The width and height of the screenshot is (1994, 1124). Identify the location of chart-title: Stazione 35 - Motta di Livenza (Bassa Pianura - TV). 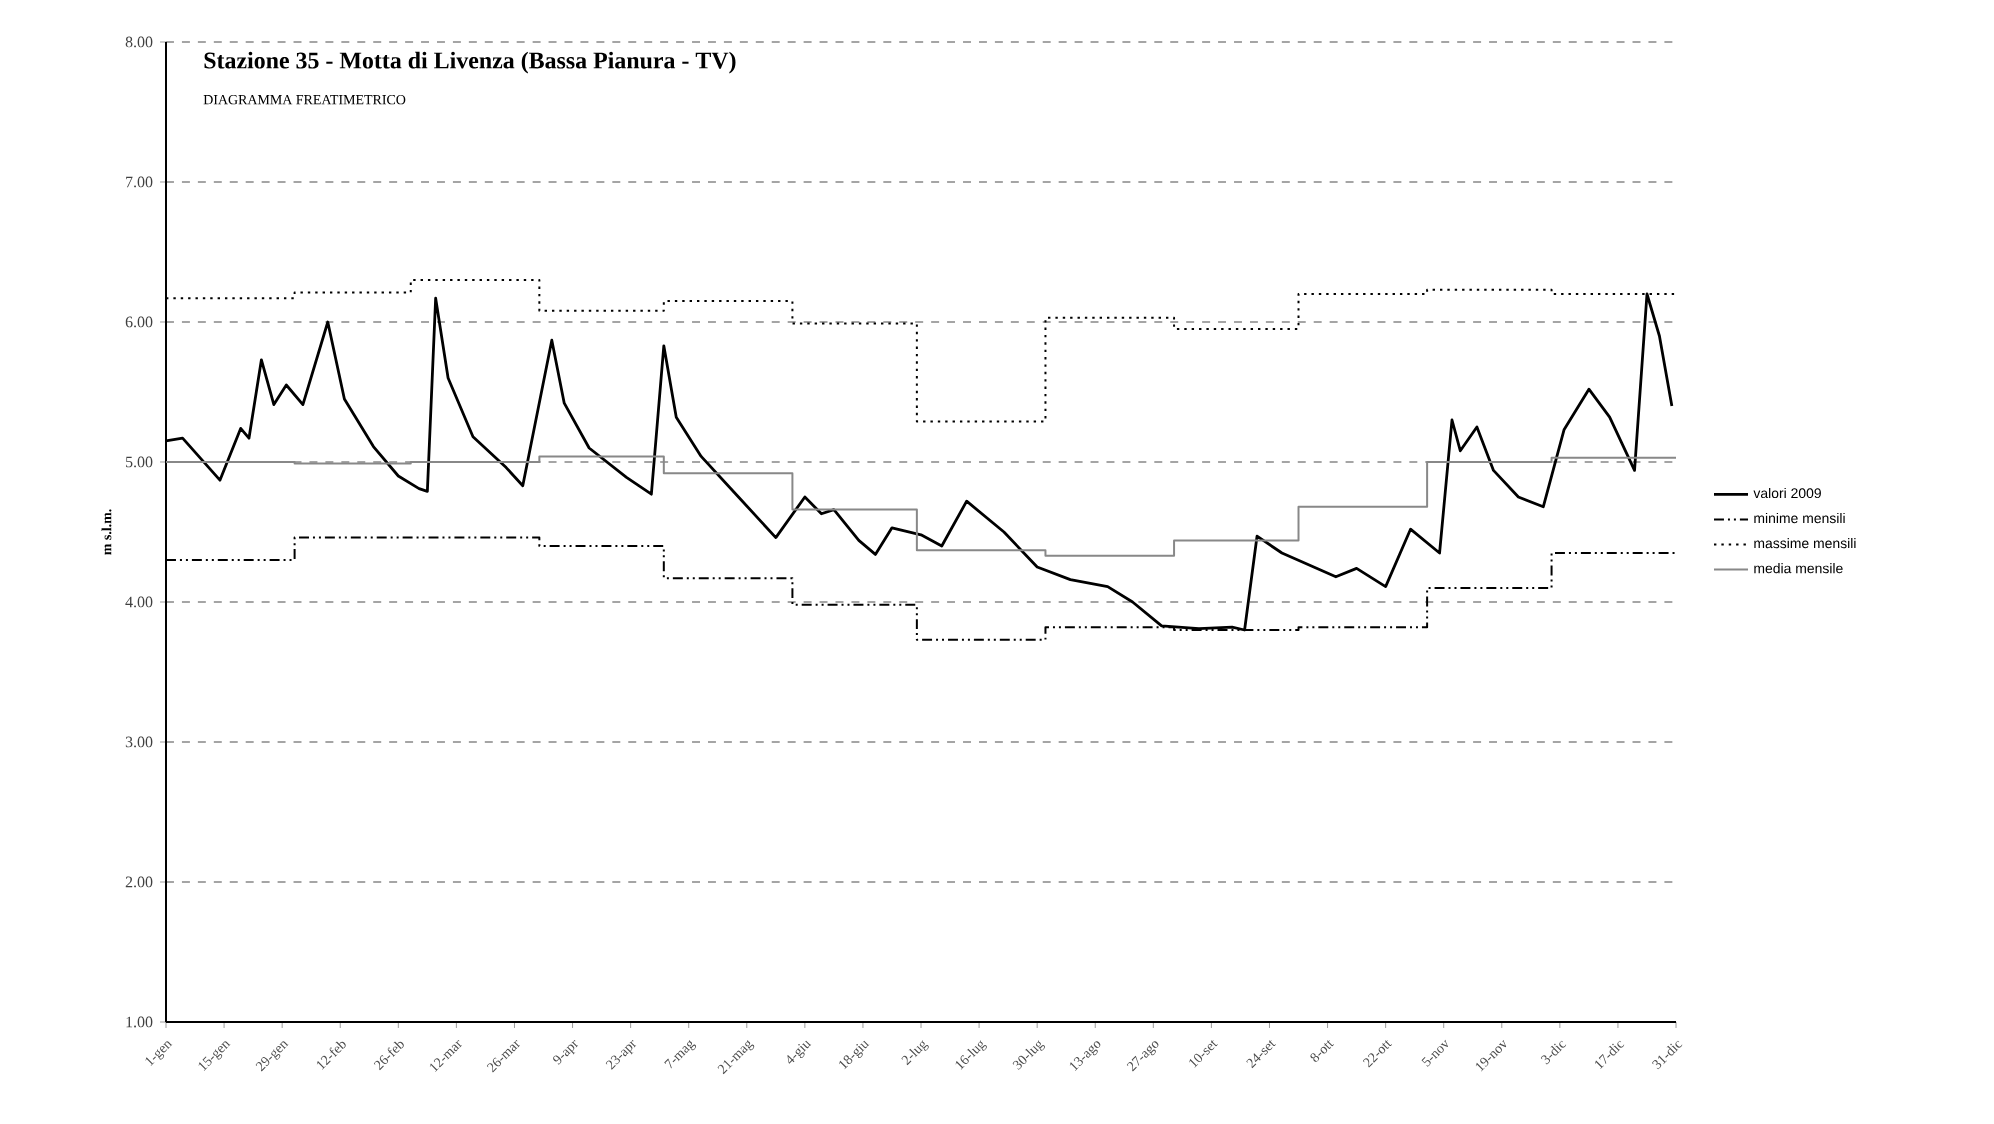
(470, 62).